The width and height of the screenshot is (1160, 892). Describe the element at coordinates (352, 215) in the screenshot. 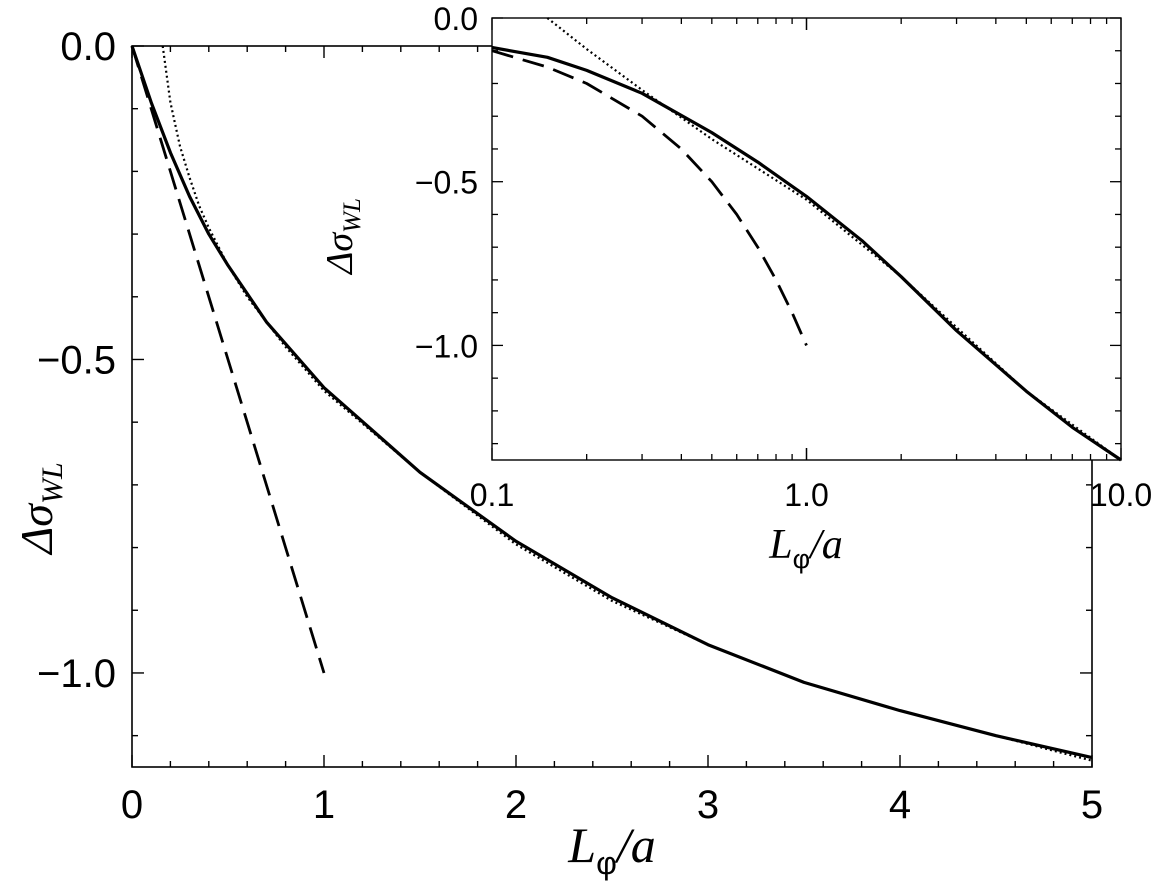

I see `inset-y-axis-title-sub: WL` at that location.